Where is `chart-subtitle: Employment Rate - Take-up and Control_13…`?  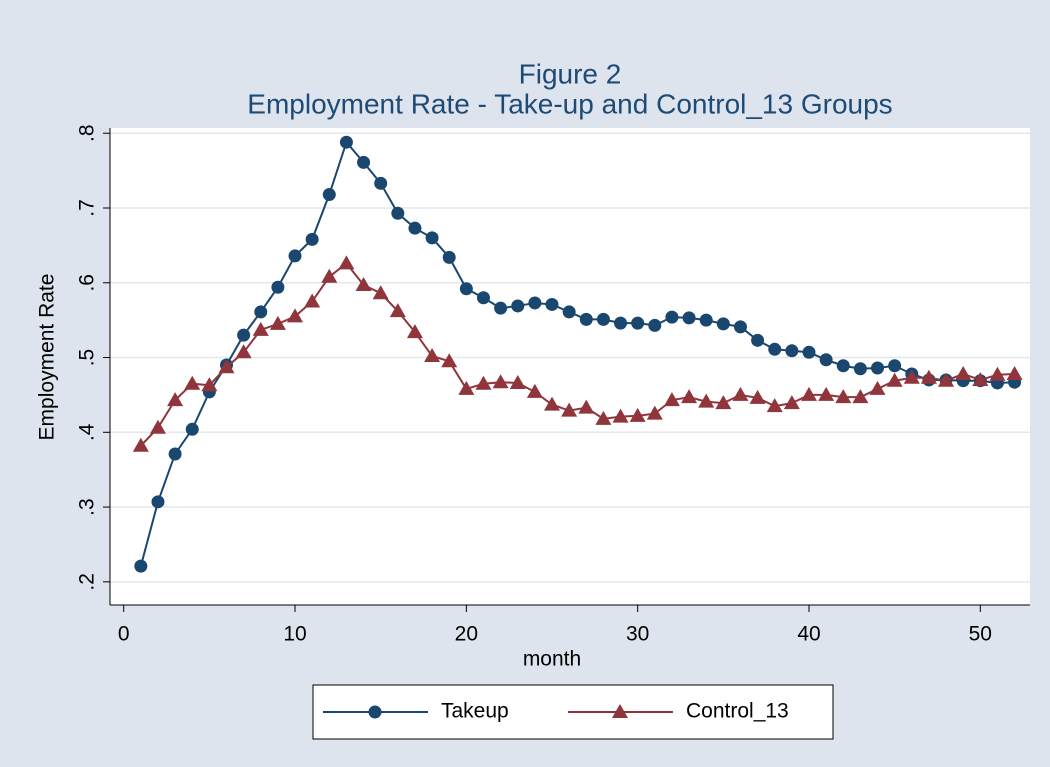
chart-subtitle: Employment Rate - Take-up and Control_13… is located at coordinates (569, 103).